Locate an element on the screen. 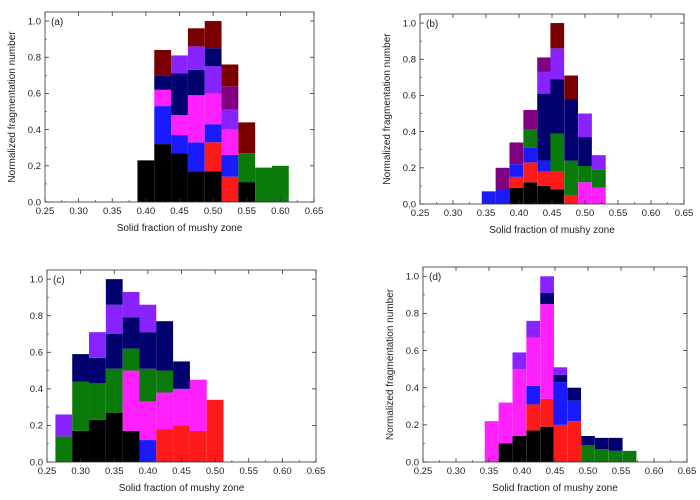 This screenshot has width=700, height=500. y-axis-label: Normalized fragmentation number is located at coordinates (390, 364).